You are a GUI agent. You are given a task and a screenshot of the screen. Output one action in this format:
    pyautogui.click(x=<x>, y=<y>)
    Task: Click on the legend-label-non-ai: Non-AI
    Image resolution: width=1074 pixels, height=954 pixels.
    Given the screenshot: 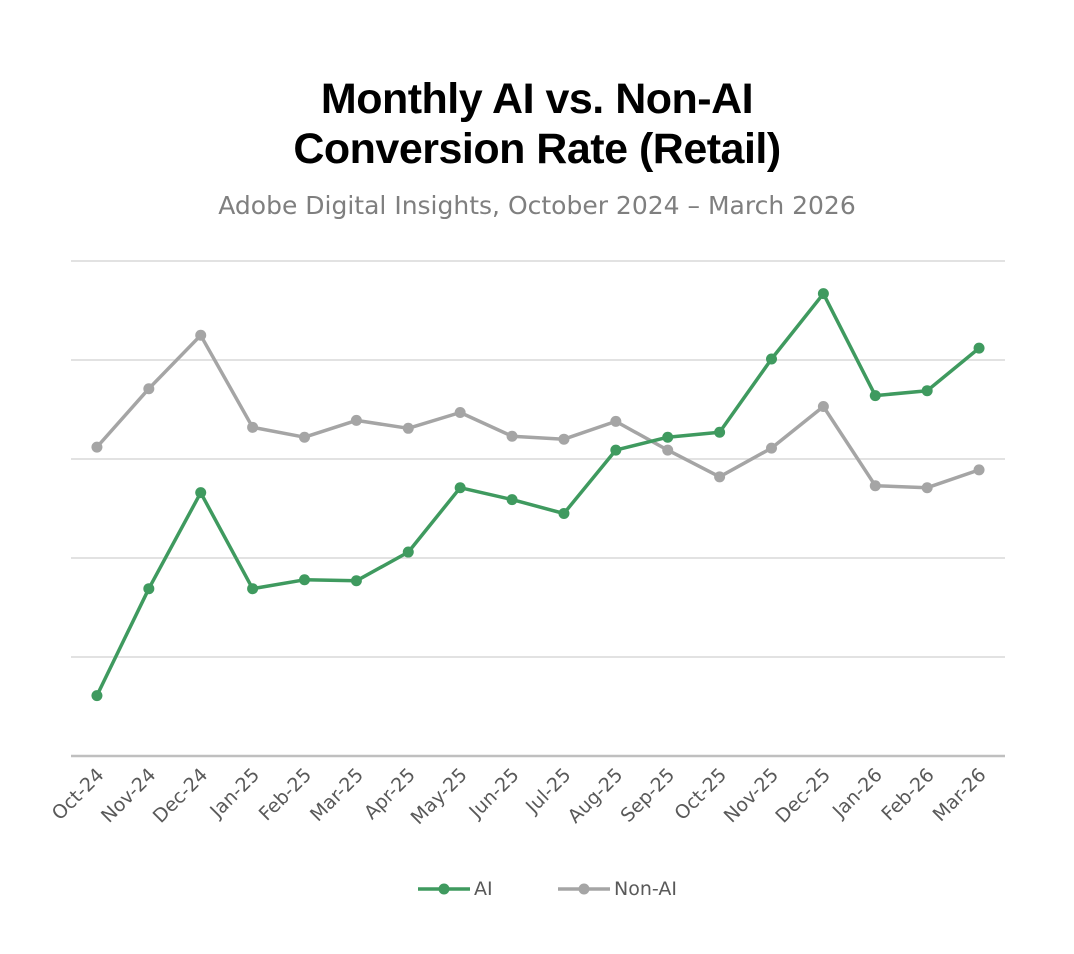 What is the action you would take?
    pyautogui.click(x=645, y=889)
    